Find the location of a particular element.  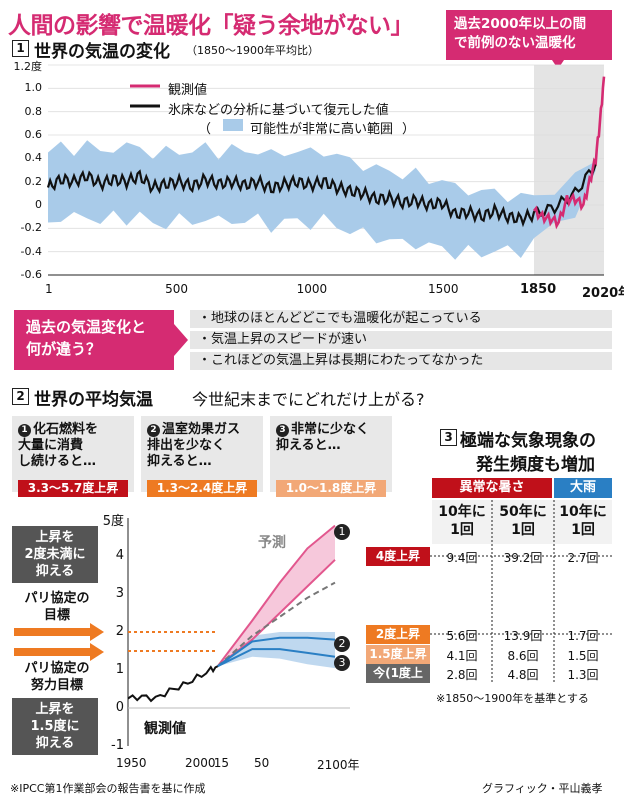

section1-number: 1 is located at coordinates (20, 48).